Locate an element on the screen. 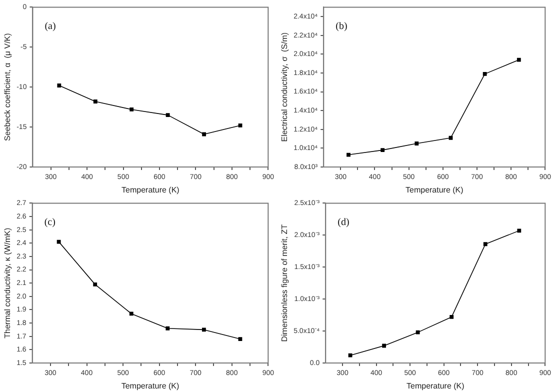  annotation: (c) is located at coordinates (50, 222).